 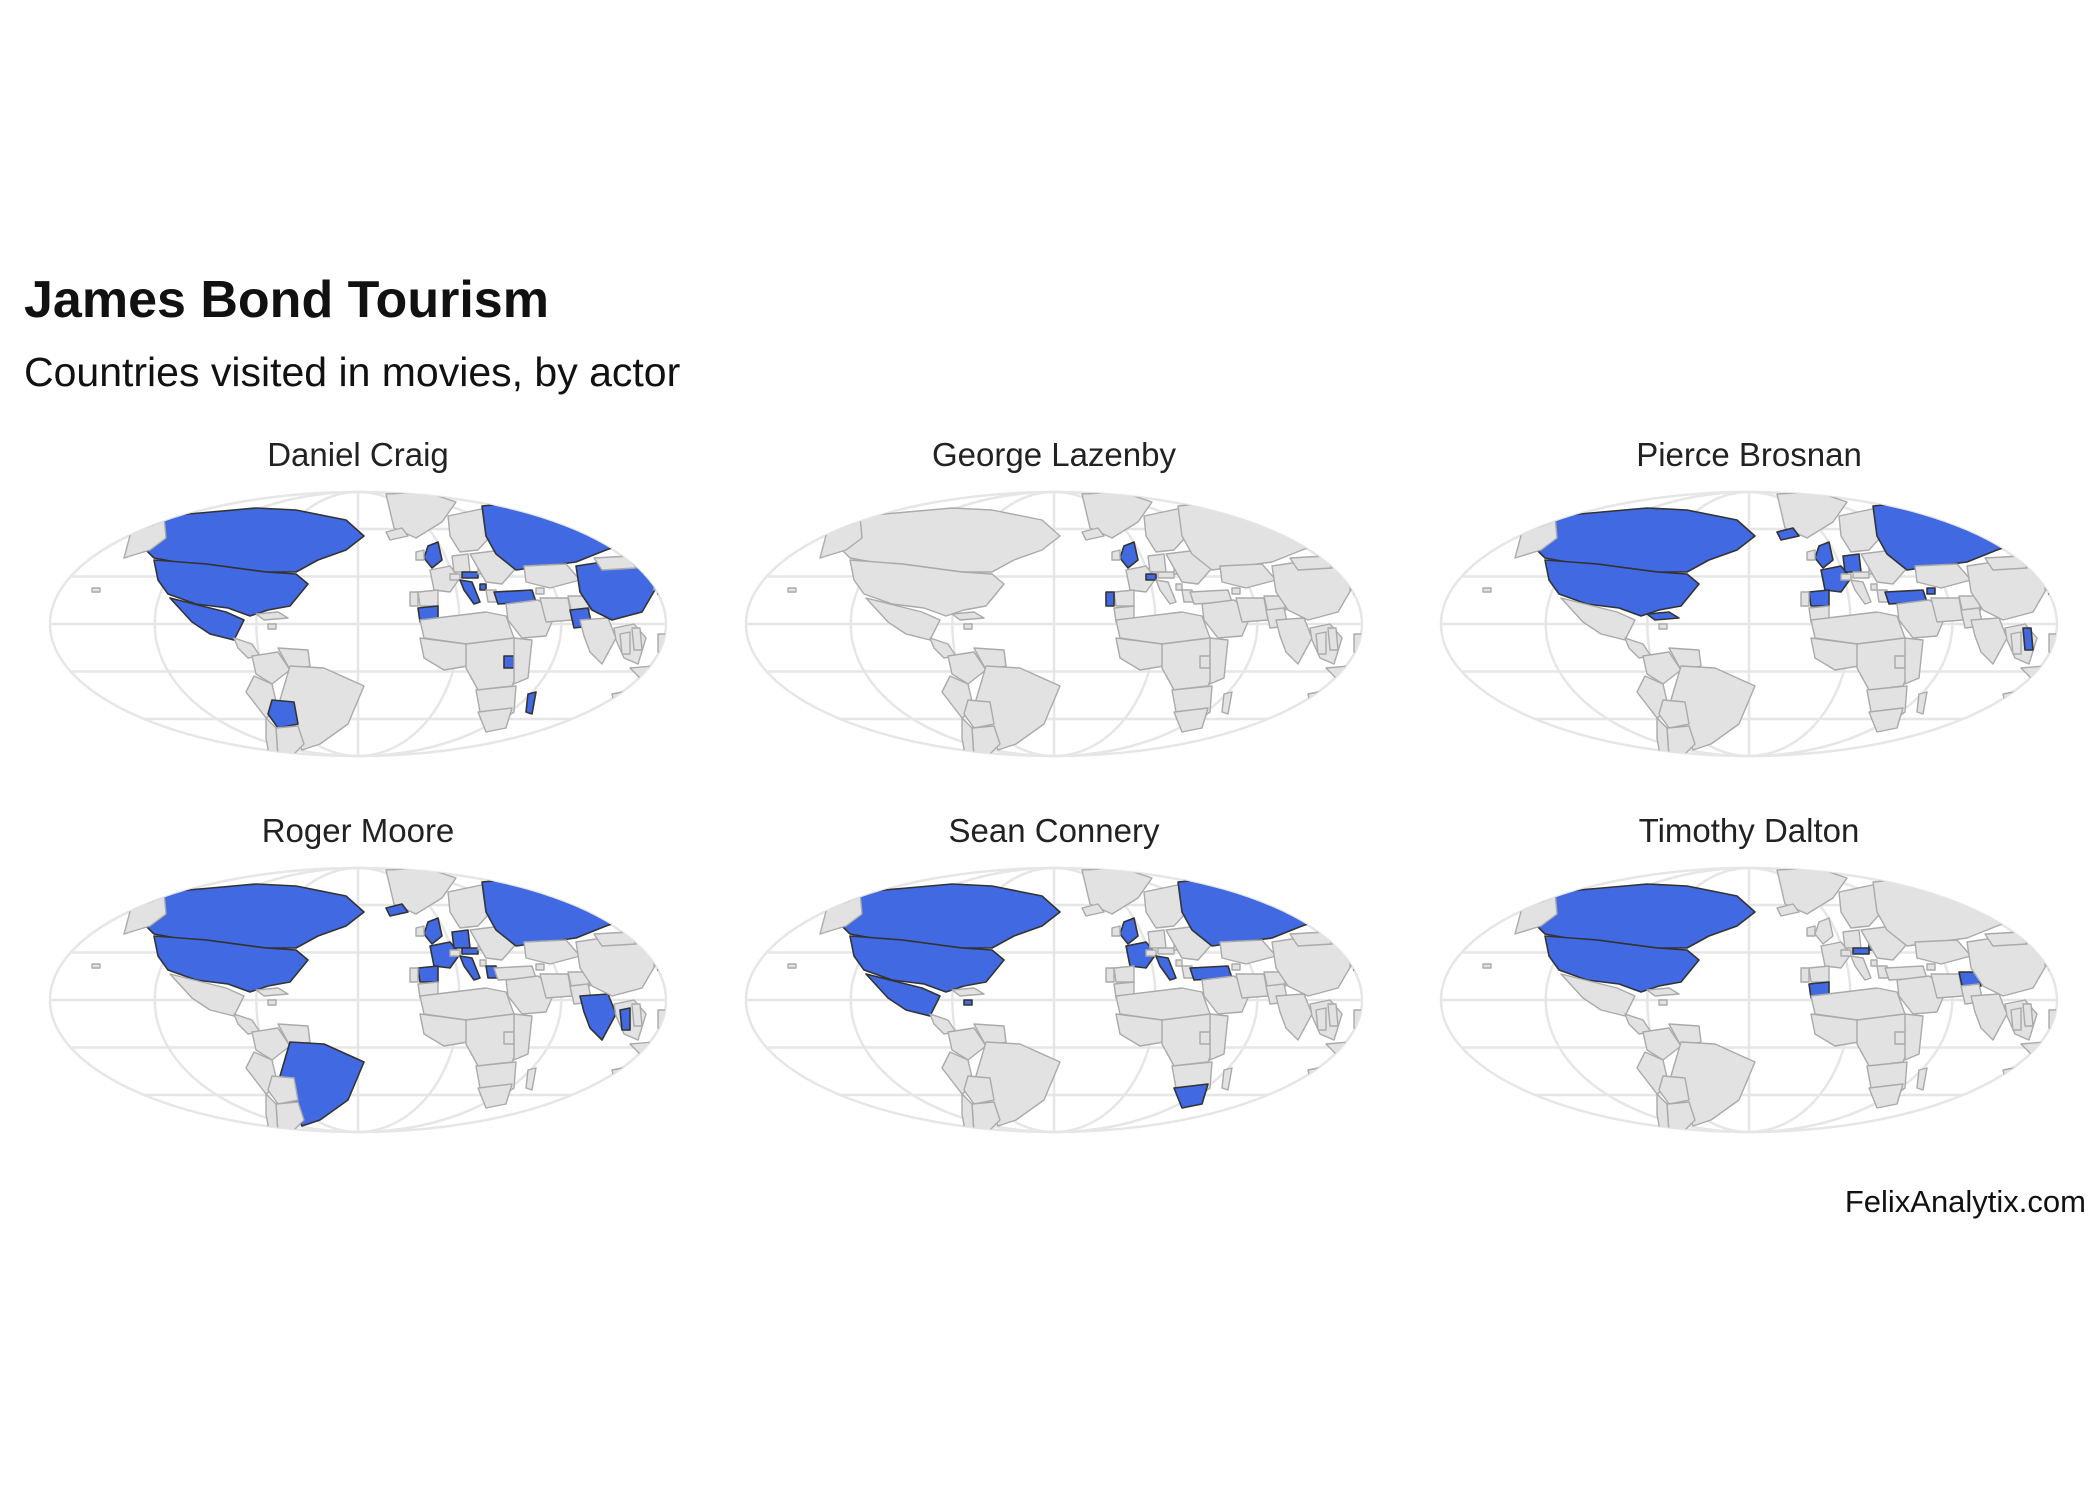 I want to click on country-vietnam, so click(x=2028, y=639).